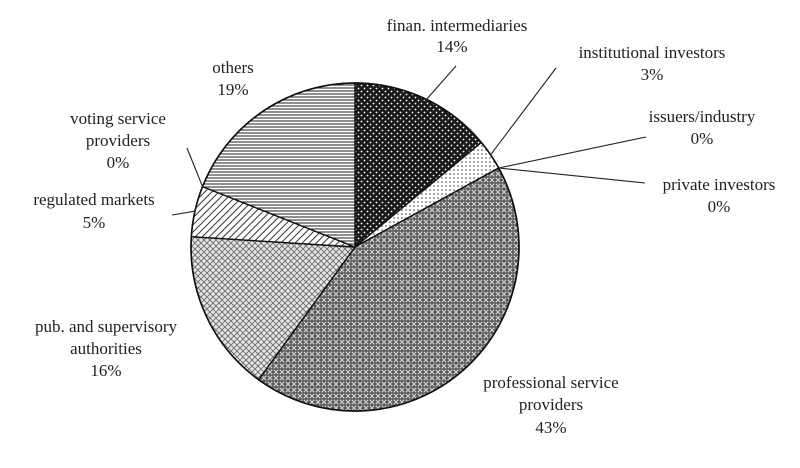 The height and width of the screenshot is (468, 800). What do you see at coordinates (93, 211) in the screenshot?
I see `slice-label-regulated-markets: regulated markets 5%` at bounding box center [93, 211].